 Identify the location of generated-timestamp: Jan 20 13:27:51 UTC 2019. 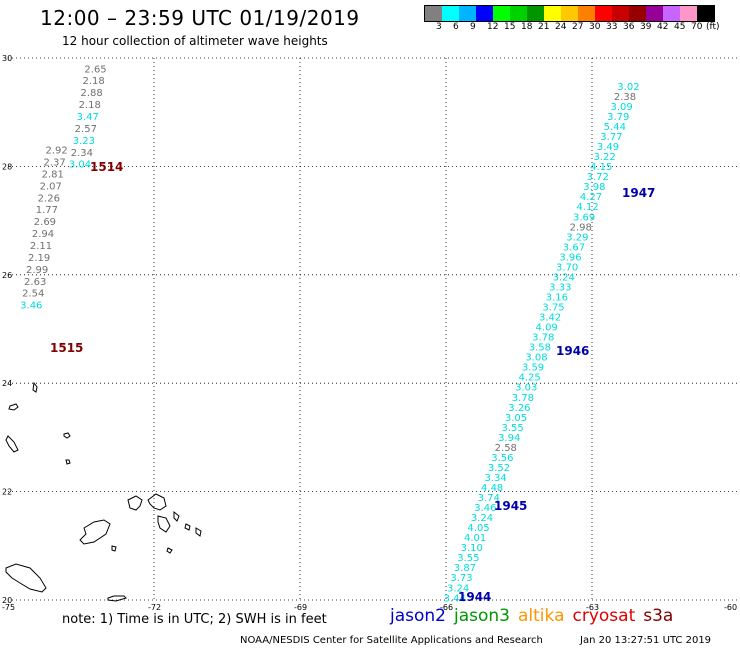
(646, 640).